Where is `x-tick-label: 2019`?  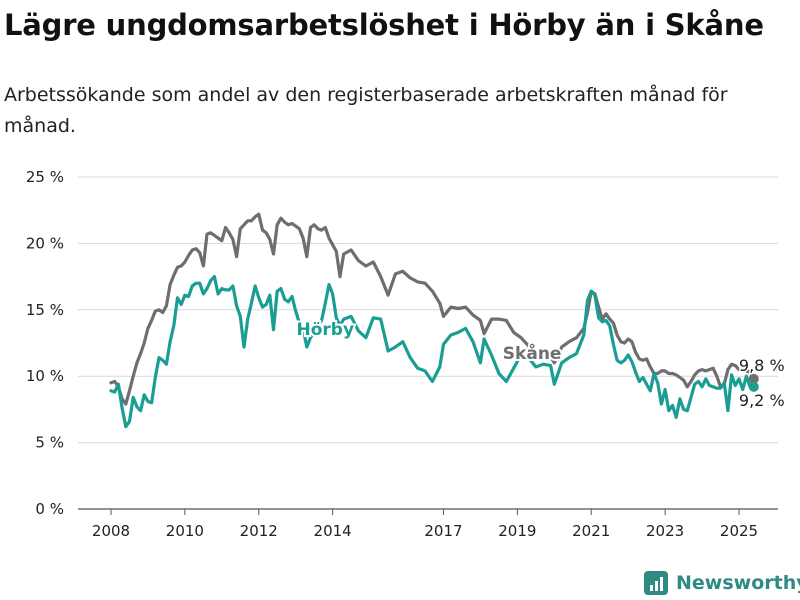 x-tick-label: 2019 is located at coordinates (517, 531).